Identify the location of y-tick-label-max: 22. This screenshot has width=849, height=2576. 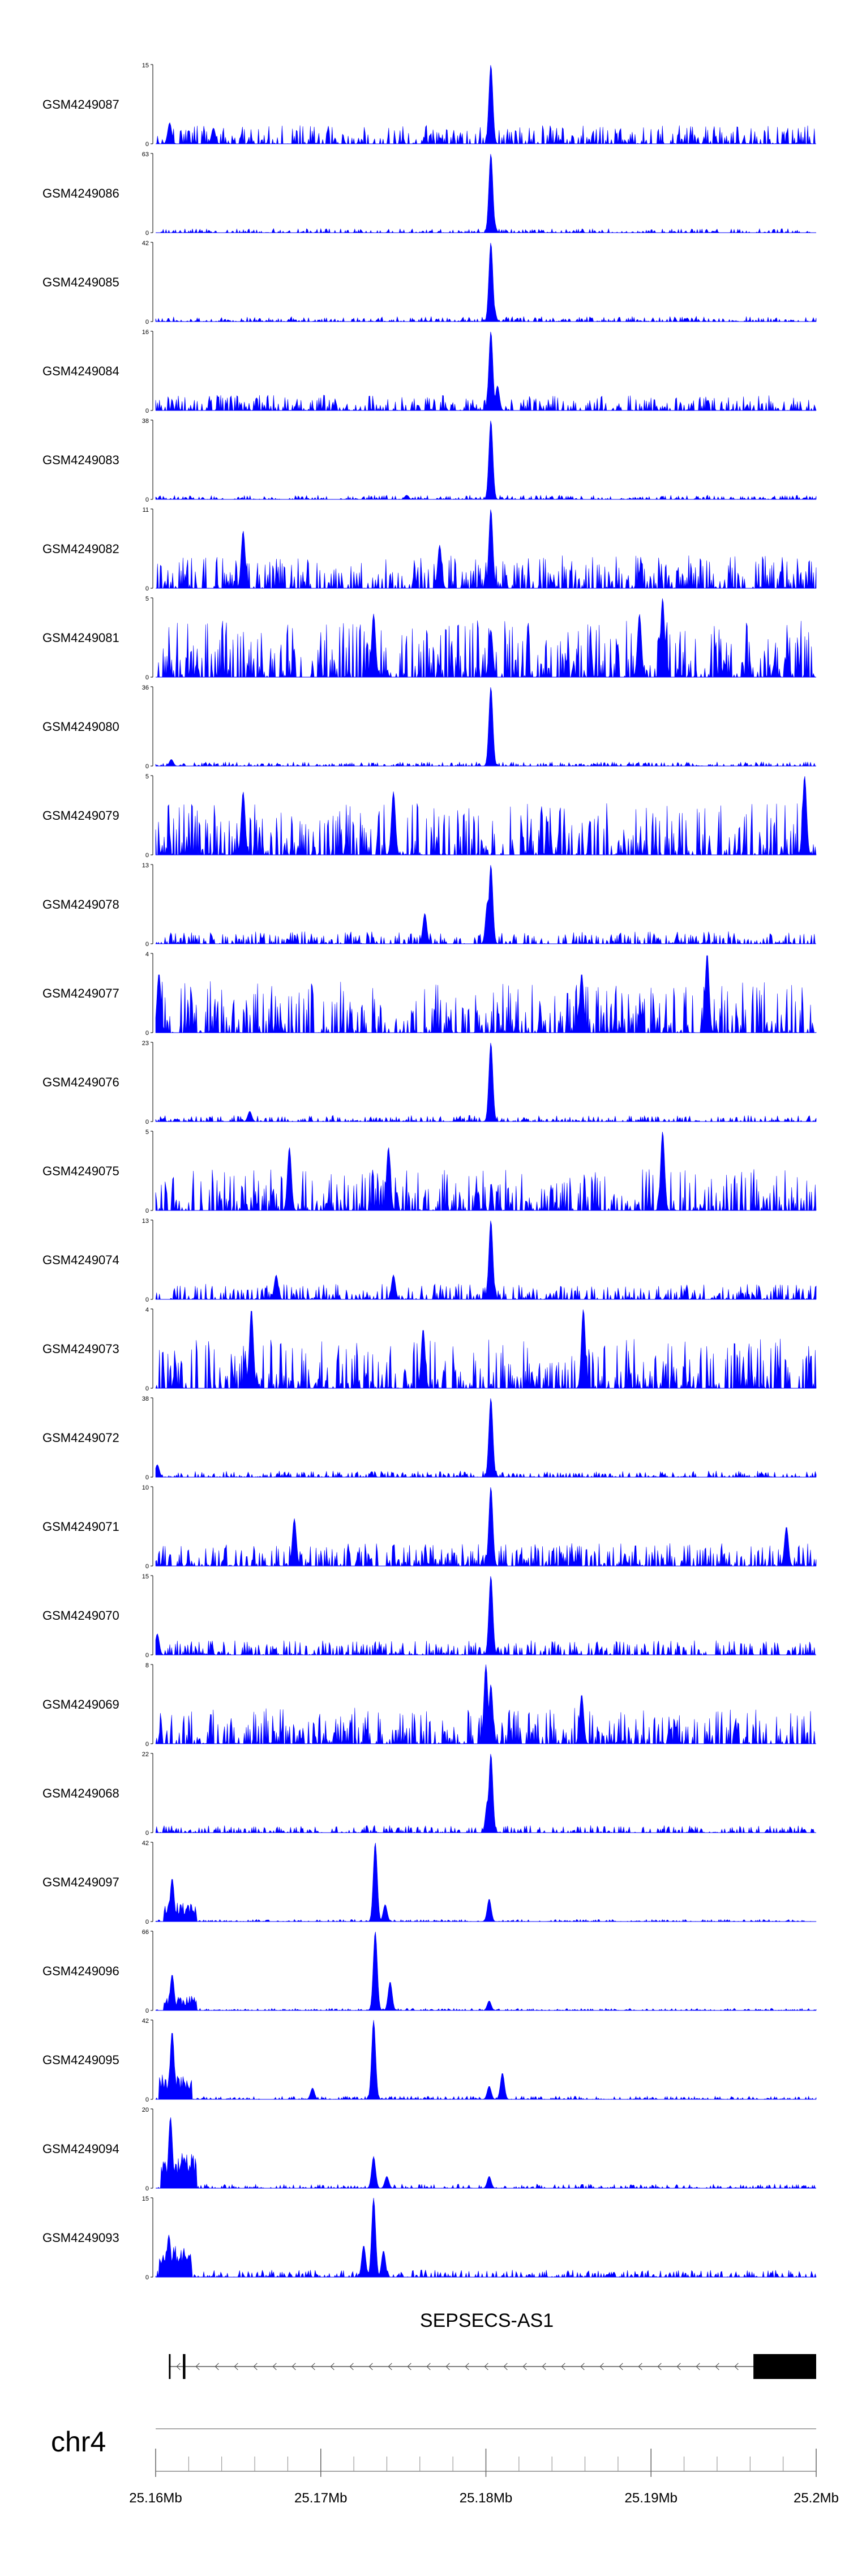
(145, 1754).